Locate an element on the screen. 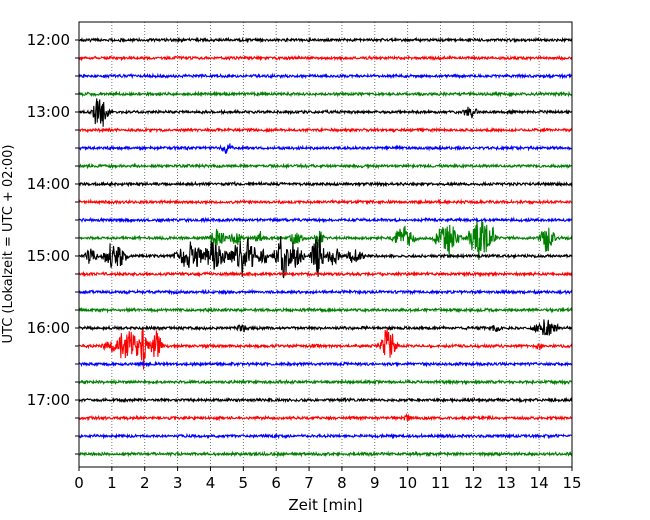 The width and height of the screenshot is (650, 520). trace-12:00 is located at coordinates (325, 40).